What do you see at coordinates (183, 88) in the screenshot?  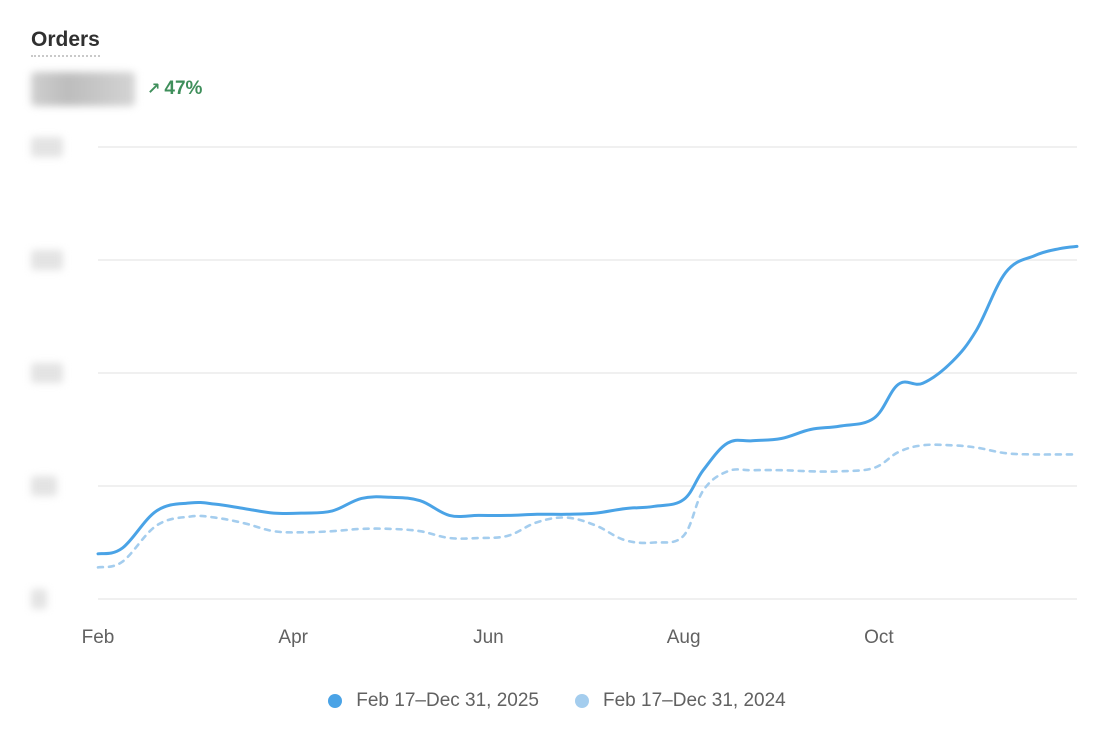 I see `change-percentage: 47%` at bounding box center [183, 88].